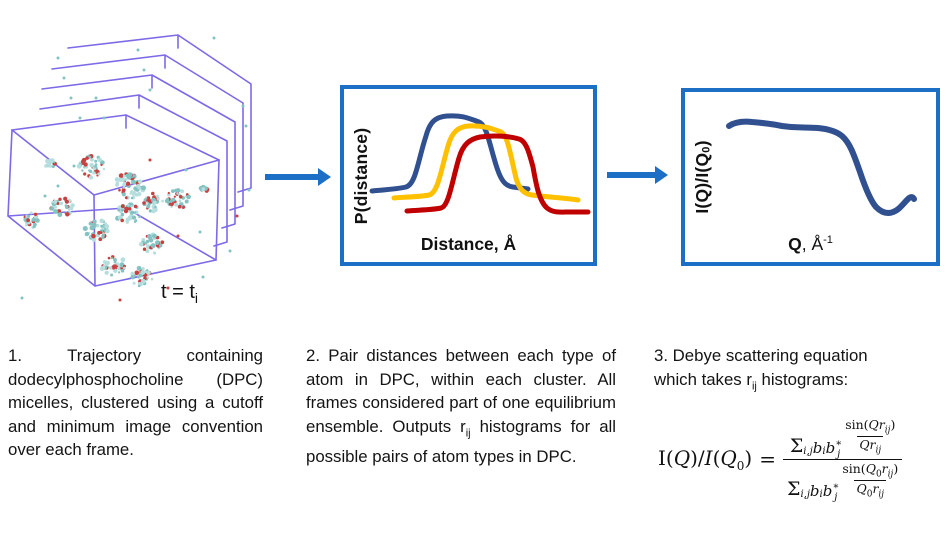 The width and height of the screenshot is (948, 544). Describe the element at coordinates (828, 240) in the screenshot. I see `plot2-xlabel-exponent: -1` at that location.